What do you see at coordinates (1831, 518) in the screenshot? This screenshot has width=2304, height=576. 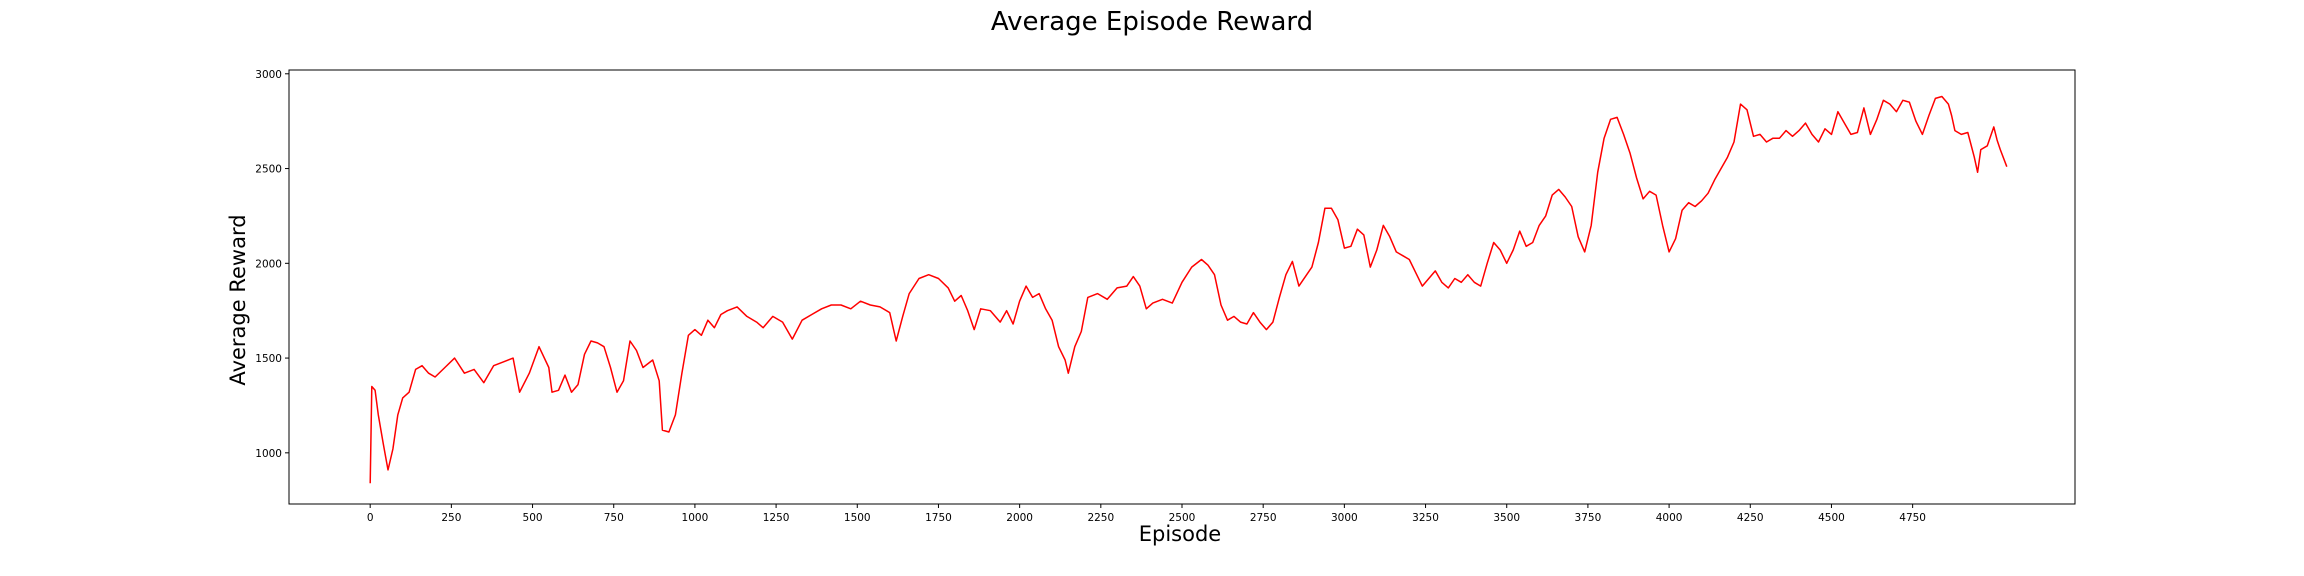 I see `x-tick-label: 4500` at bounding box center [1831, 518].